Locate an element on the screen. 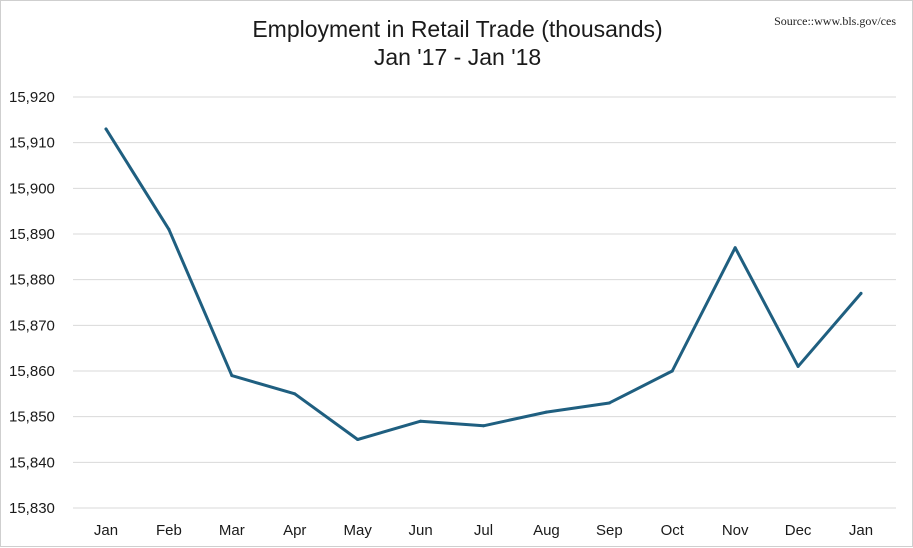 This screenshot has width=913, height=548. x-tick-label: Oct is located at coordinates (673, 530).